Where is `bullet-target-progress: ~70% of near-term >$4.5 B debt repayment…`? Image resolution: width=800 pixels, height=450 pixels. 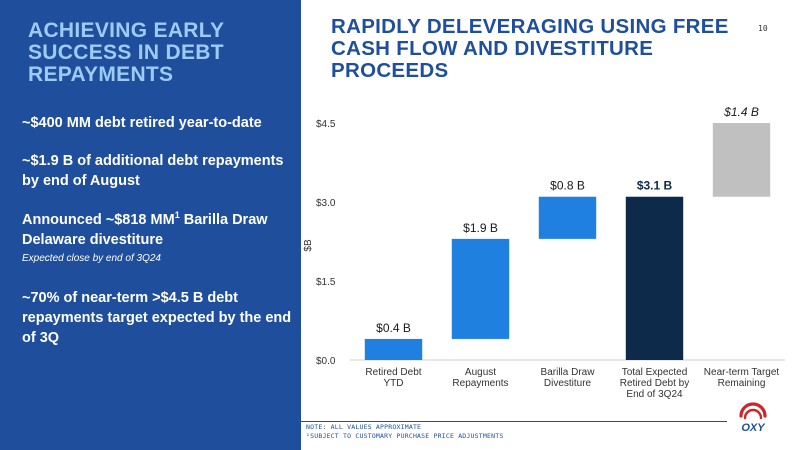 bullet-target-progress: ~70% of near-term >$4.5 B debt repayment… is located at coordinates (157, 318).